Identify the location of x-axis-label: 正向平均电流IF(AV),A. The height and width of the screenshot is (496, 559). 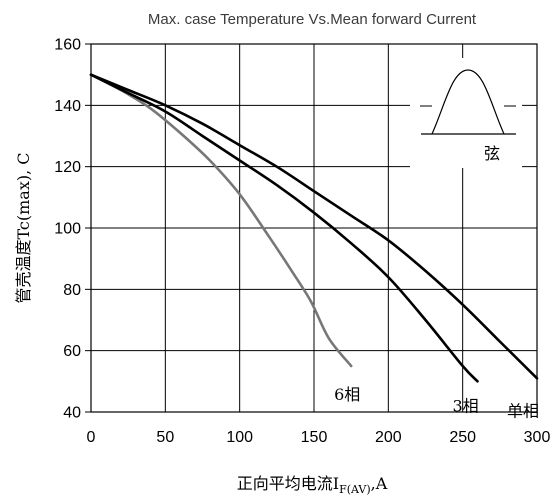
(312, 485).